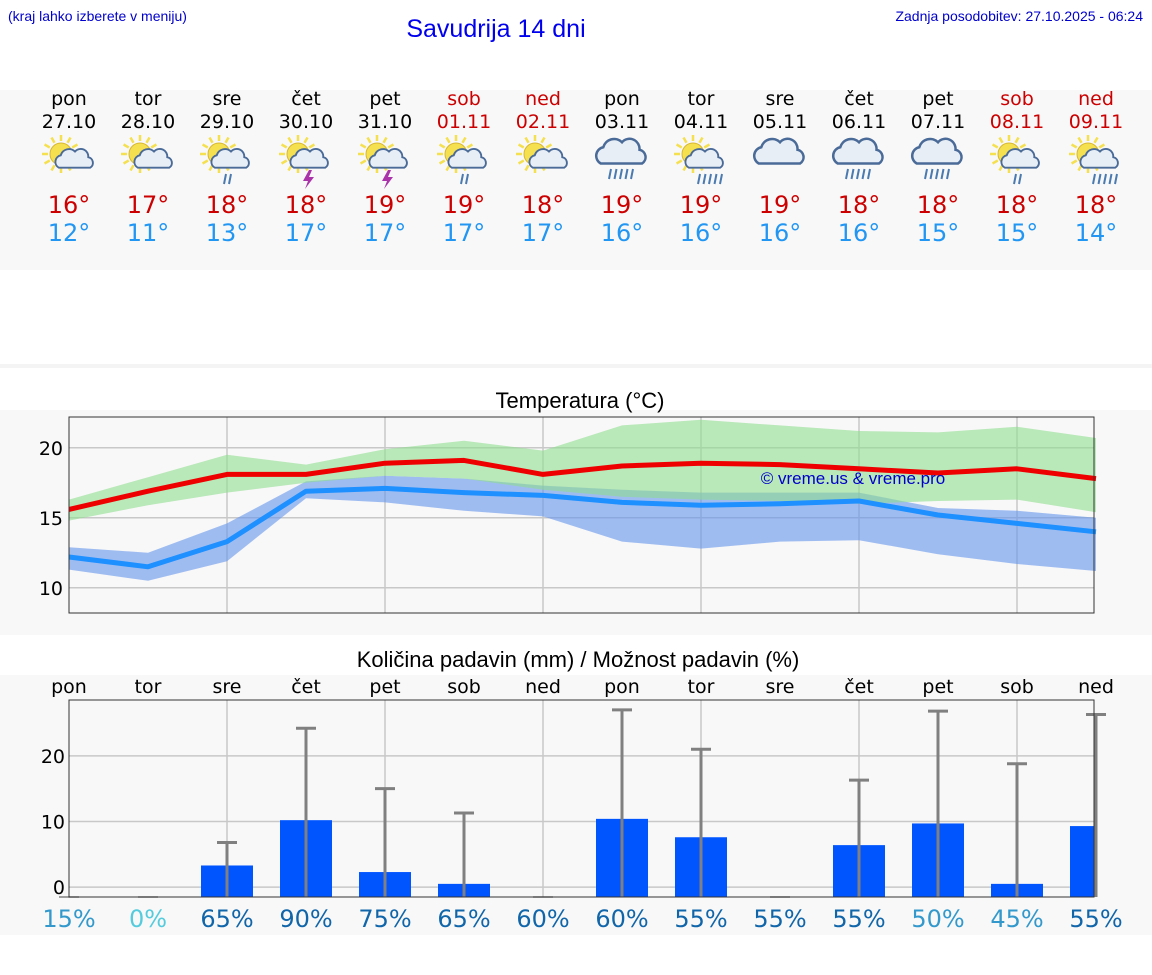 The image size is (1152, 975). I want to click on min-temperature-line, so click(582, 527).